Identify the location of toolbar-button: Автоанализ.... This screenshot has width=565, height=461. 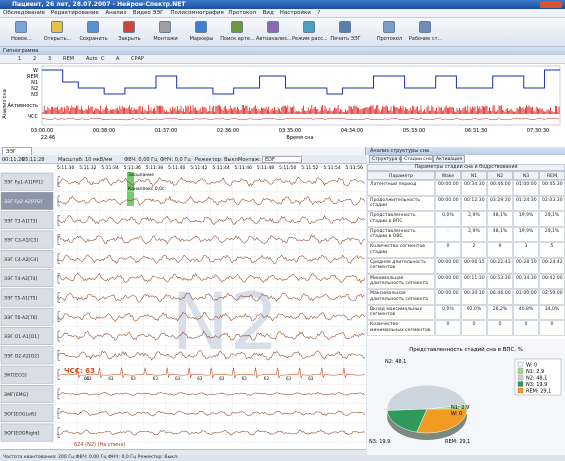
(273, 32).